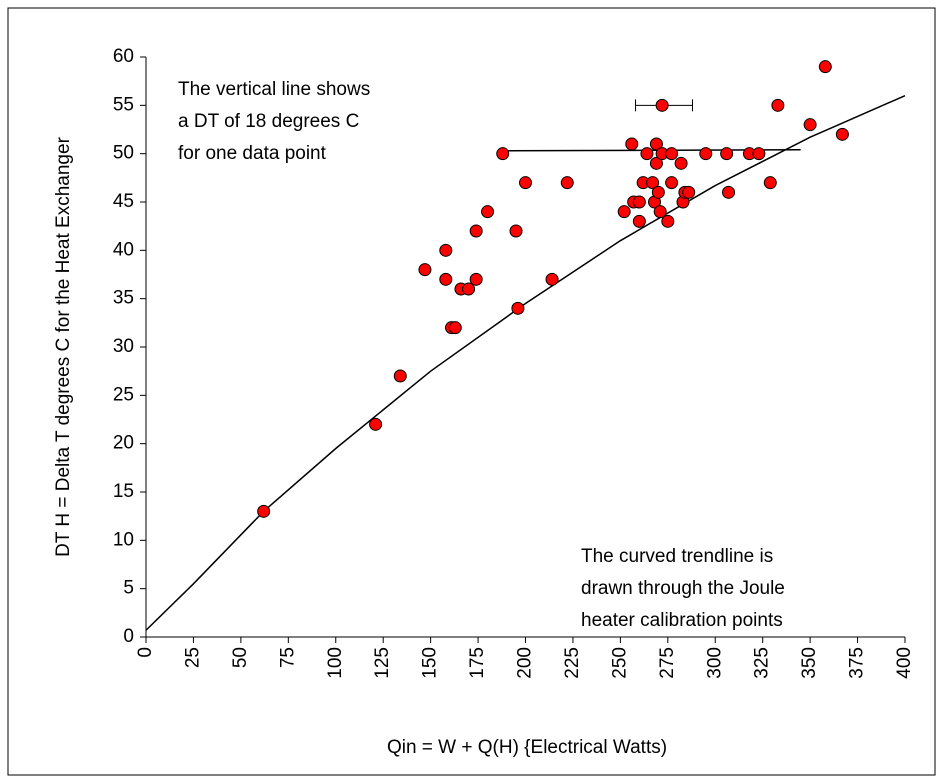  Describe the element at coordinates (123, 346) in the screenshot. I see `y-tick-label: 30` at that location.